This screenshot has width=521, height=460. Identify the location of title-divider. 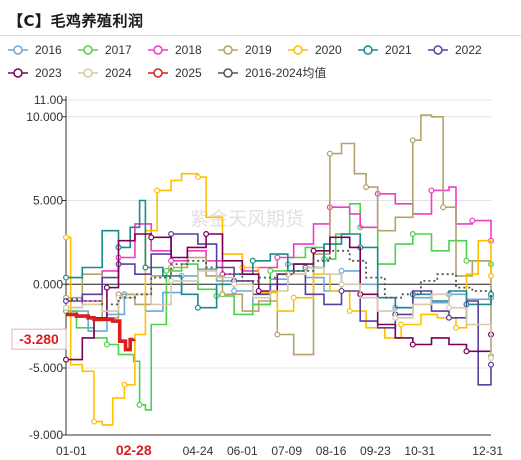
(260, 35).